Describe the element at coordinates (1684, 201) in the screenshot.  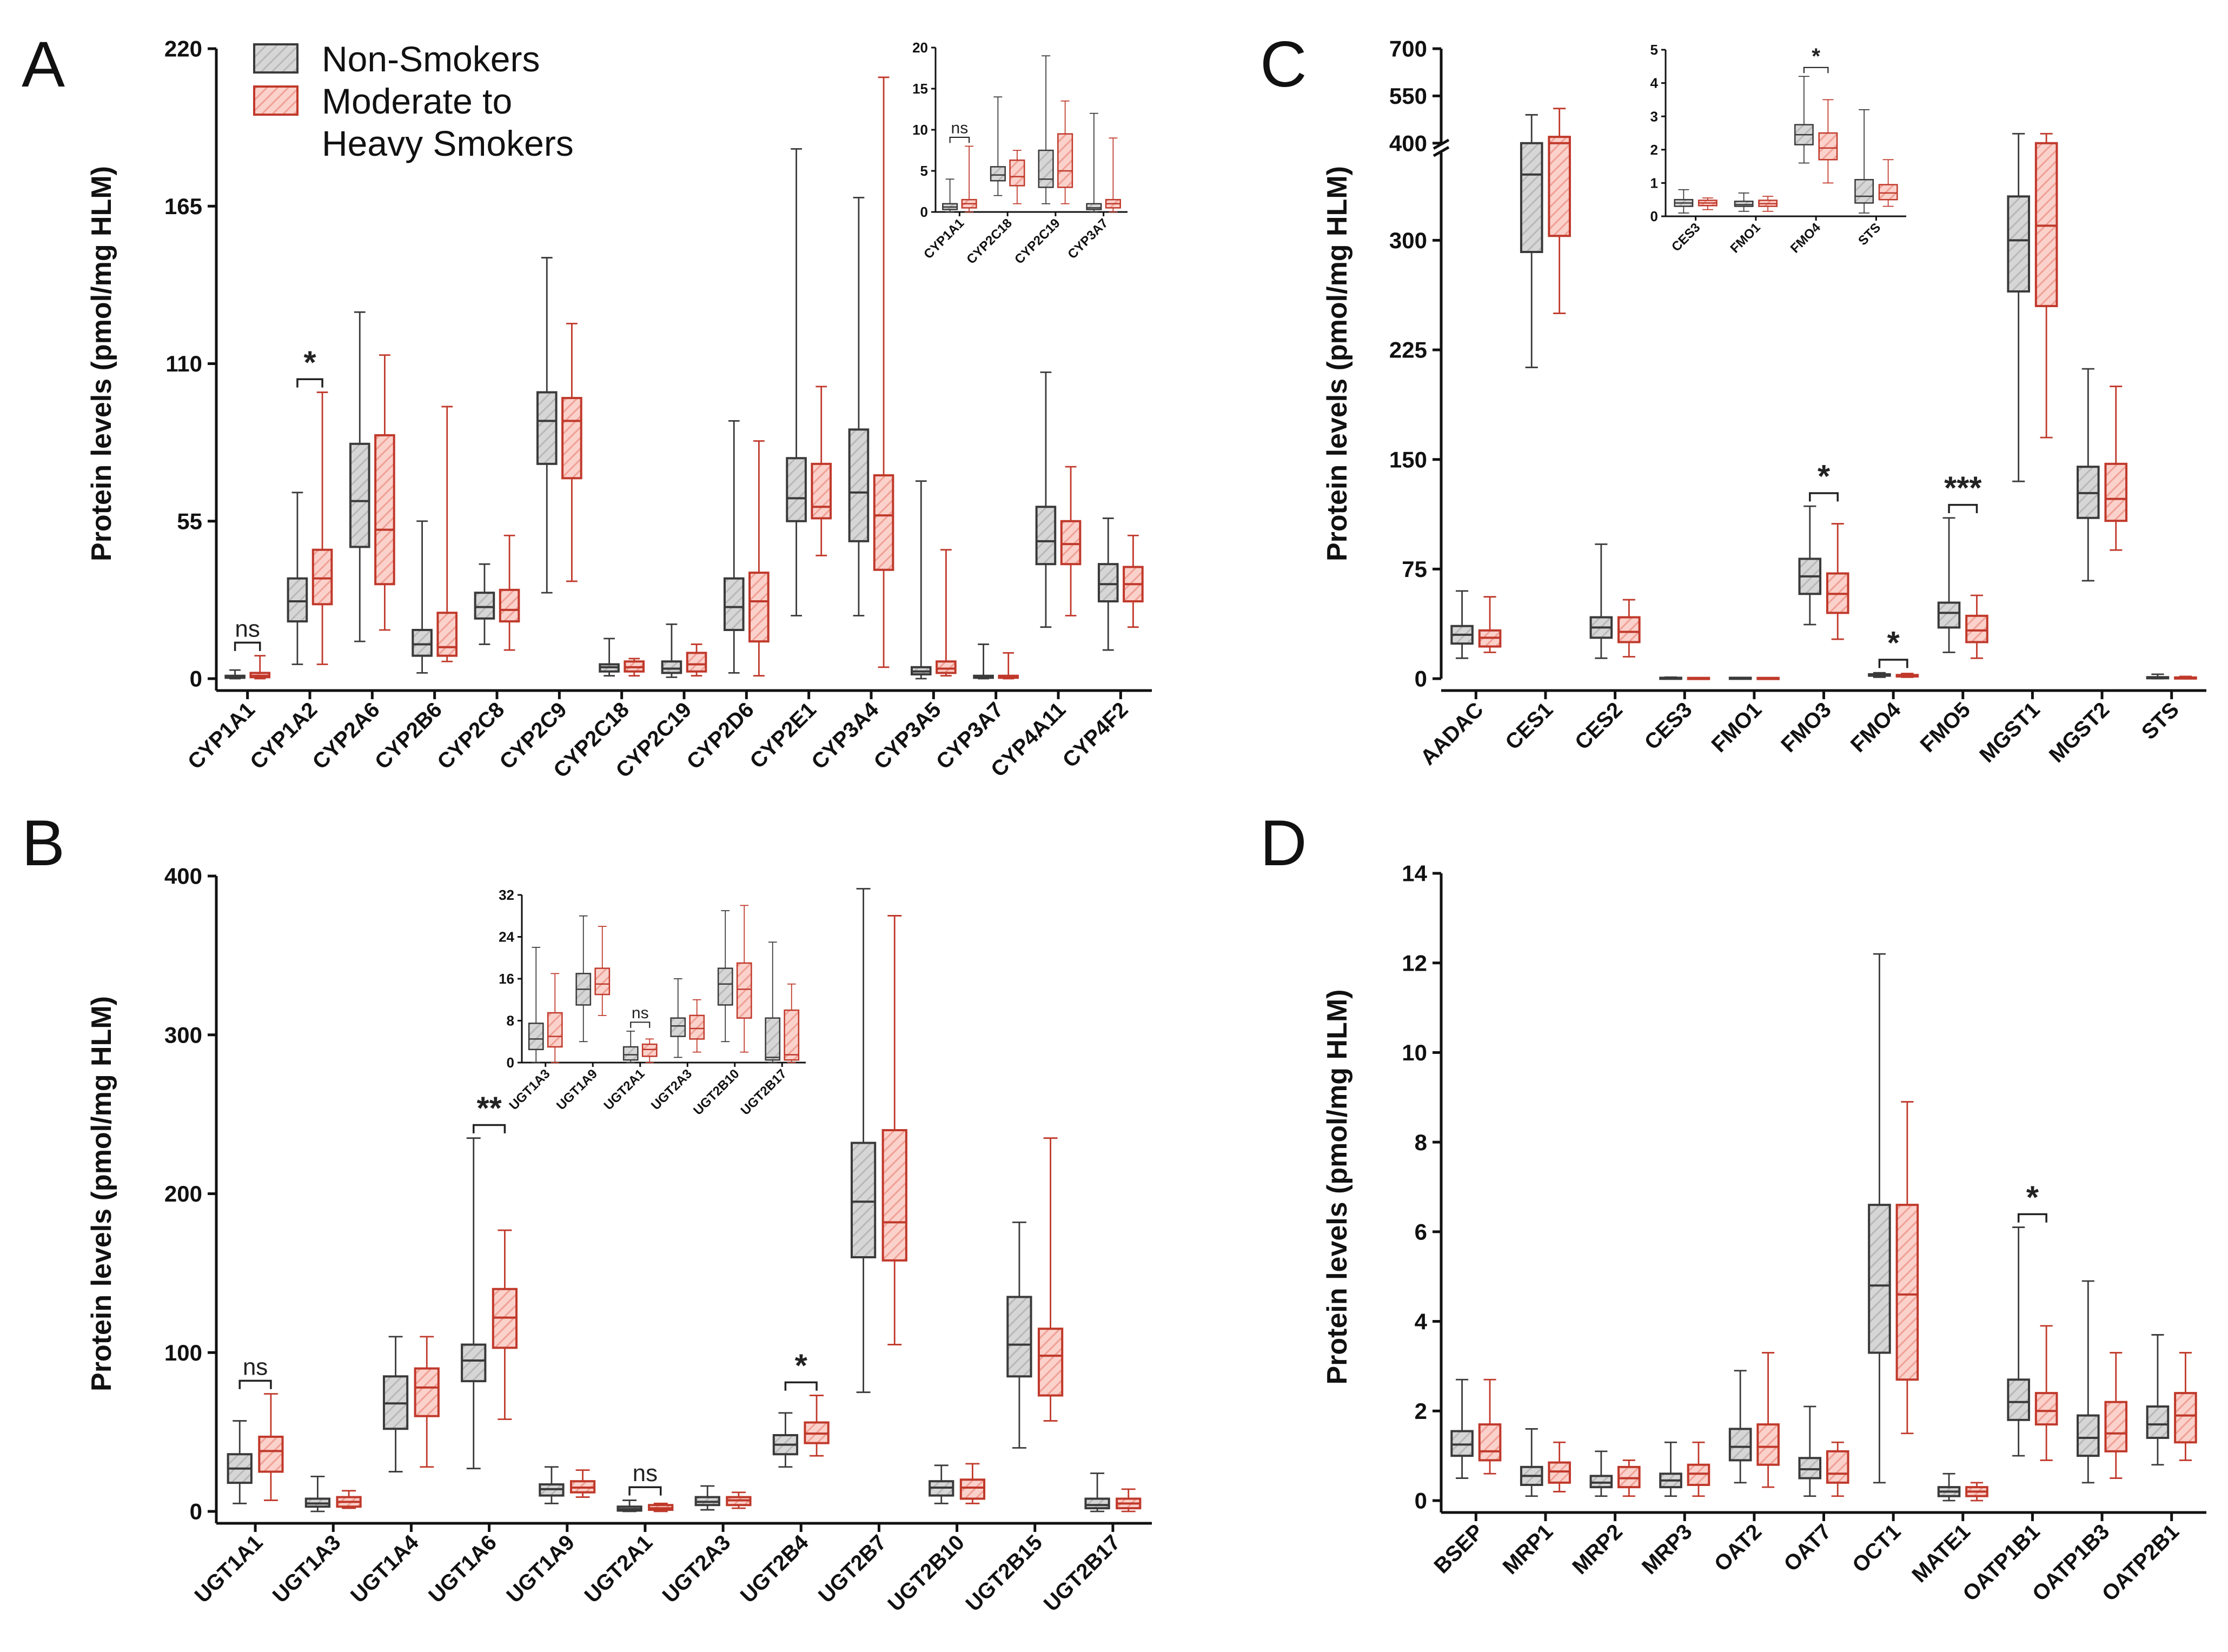
I see `panel-c-inset-box-nonsmokers-ces3` at that location.